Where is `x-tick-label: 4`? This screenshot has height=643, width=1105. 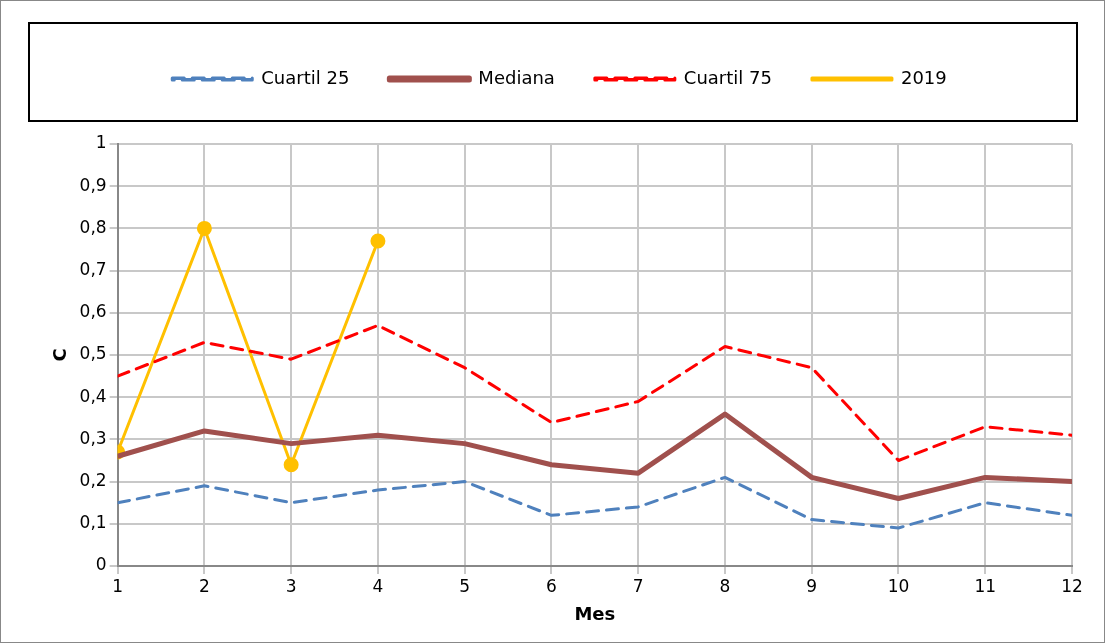 x-tick-label: 4 is located at coordinates (378, 585).